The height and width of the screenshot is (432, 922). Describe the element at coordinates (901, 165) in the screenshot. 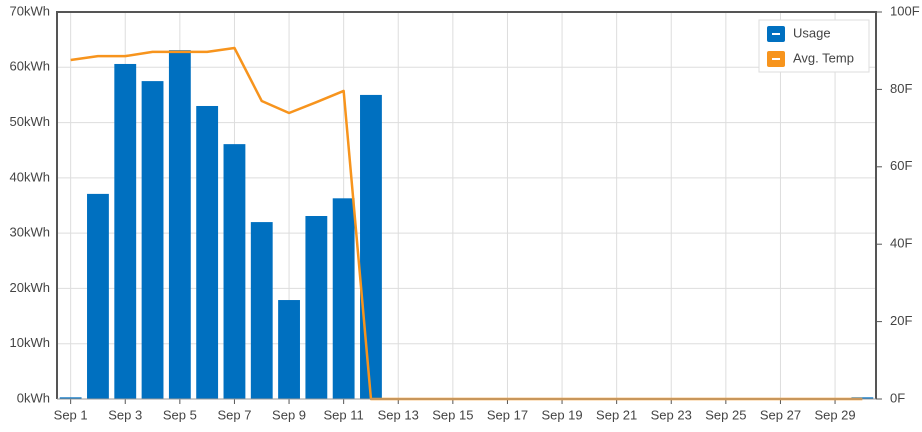

I see `y2-tick-label: 60F` at that location.